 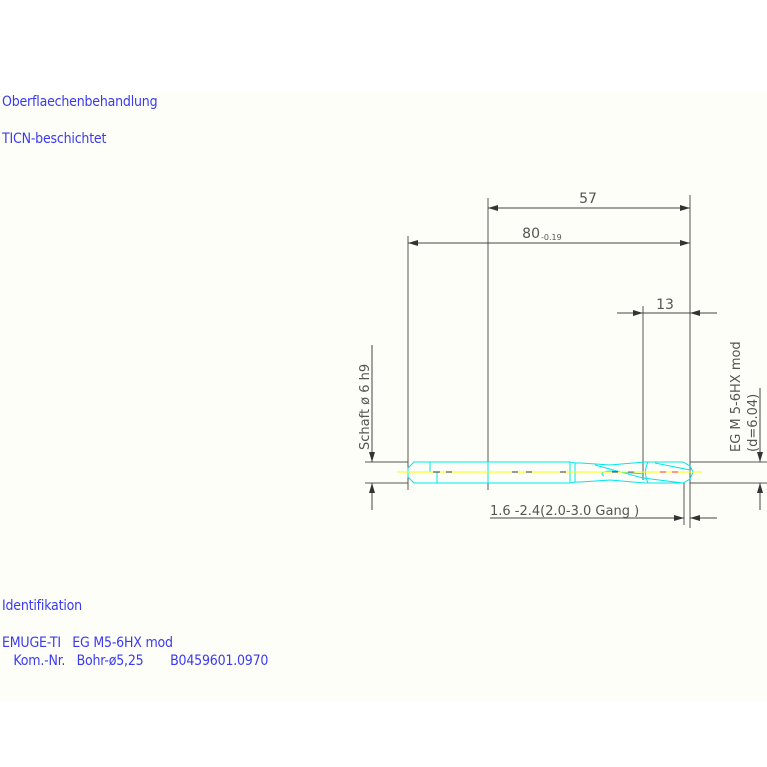 I want to click on surface-heading: Oberflaechenbehandlung, so click(x=80, y=102).